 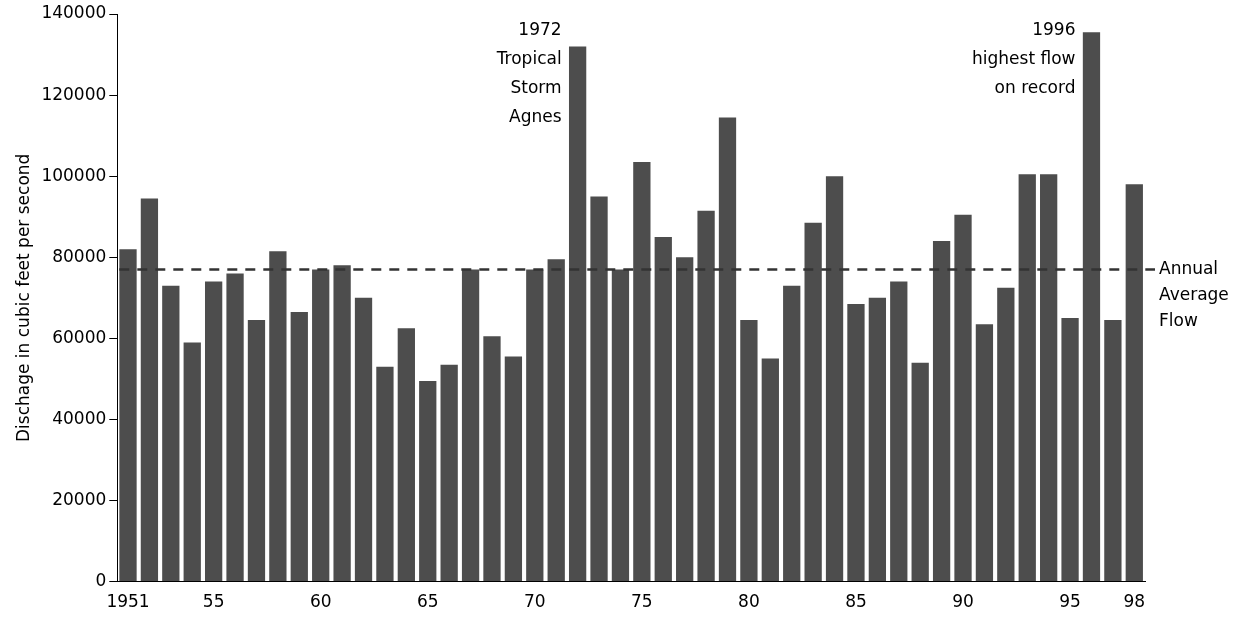 I want to click on y-tick-label: 120000, so click(x=74, y=93).